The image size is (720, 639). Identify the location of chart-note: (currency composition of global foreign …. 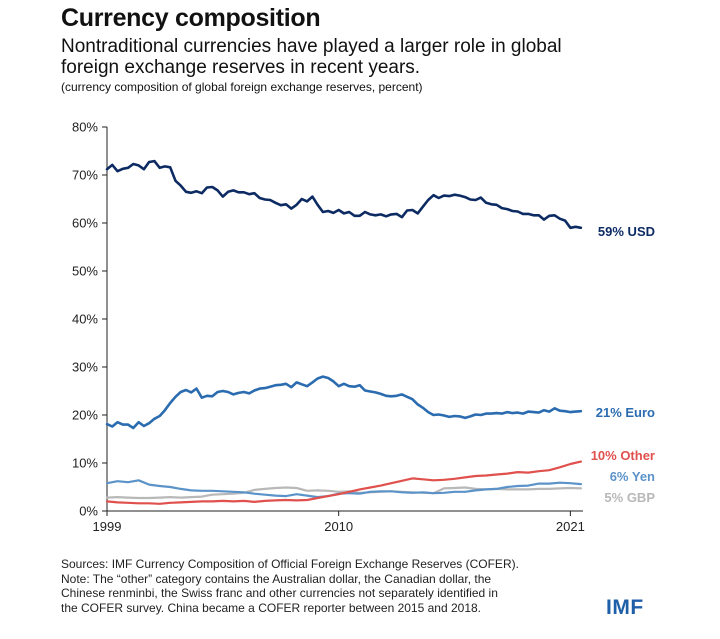
(242, 87).